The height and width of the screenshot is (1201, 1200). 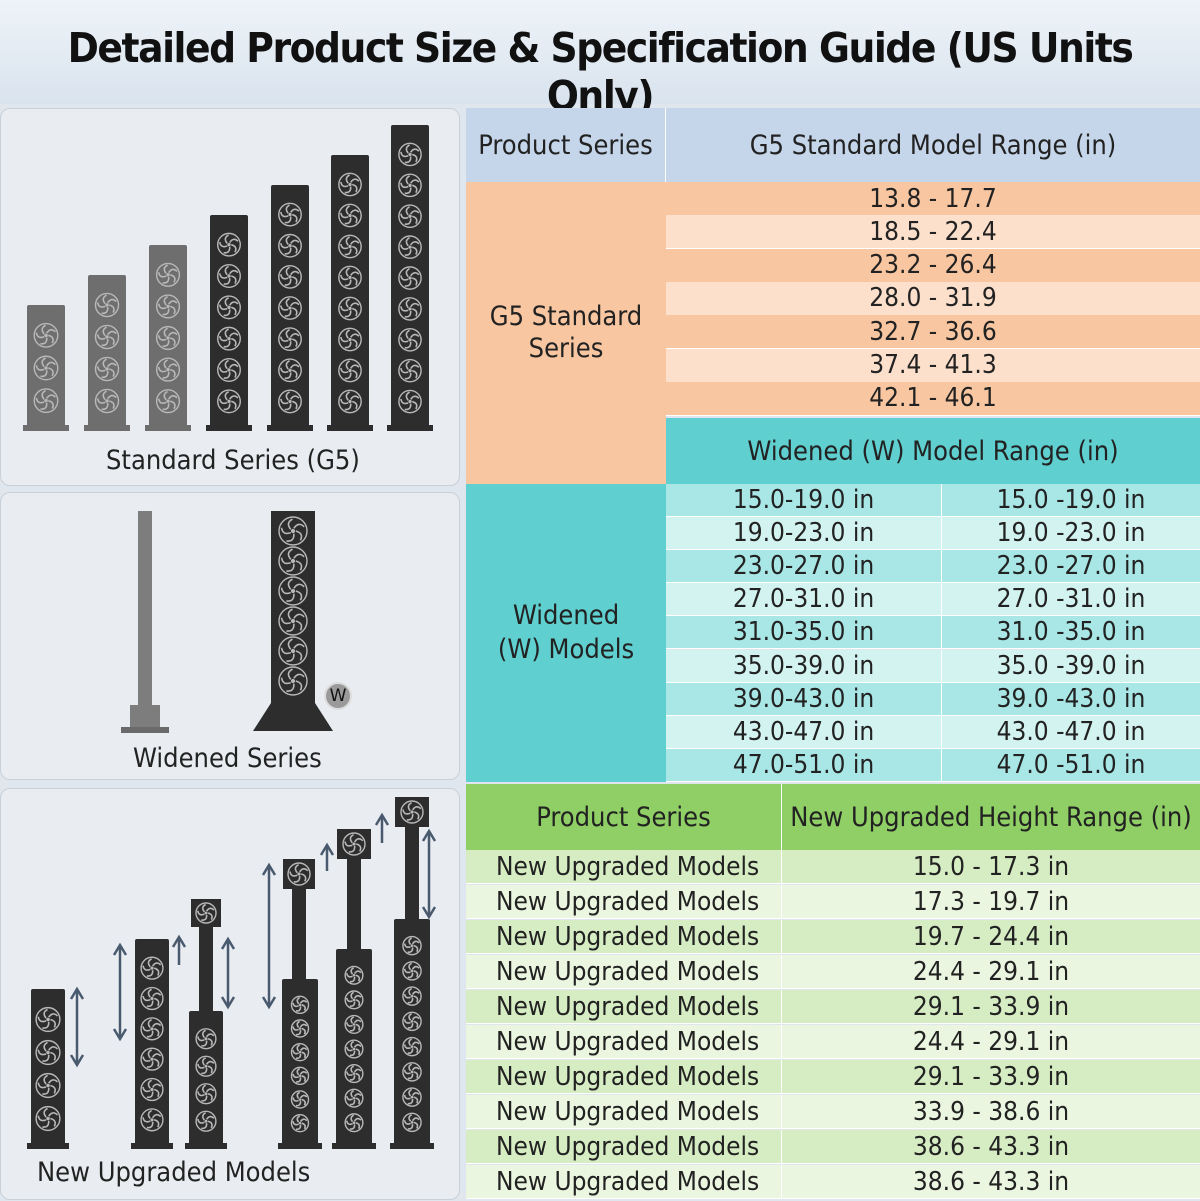 What do you see at coordinates (227, 622) in the screenshot?
I see `widened-series-illustration` at bounding box center [227, 622].